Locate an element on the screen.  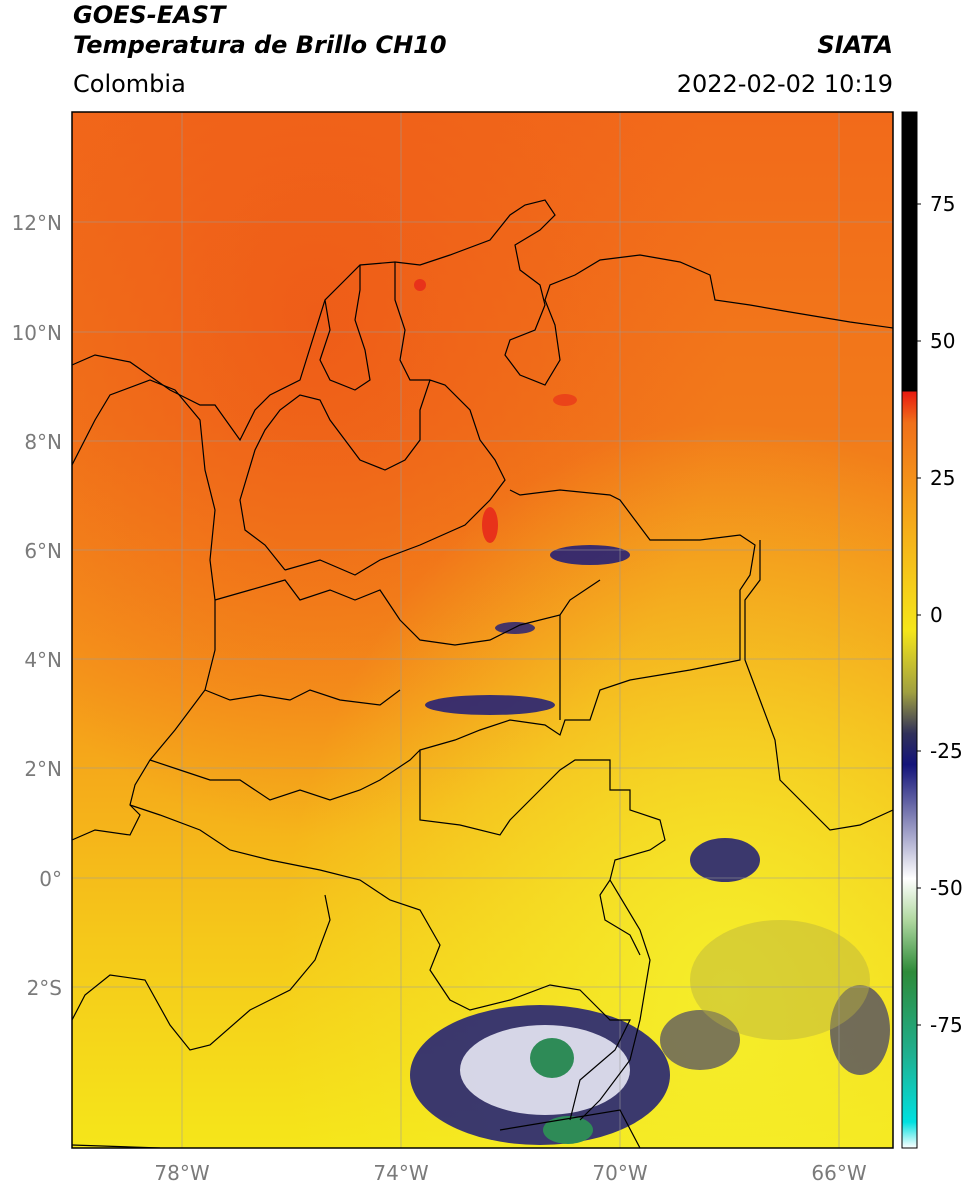
colorbar-tick-label: -25 is located at coordinates (946, 751).